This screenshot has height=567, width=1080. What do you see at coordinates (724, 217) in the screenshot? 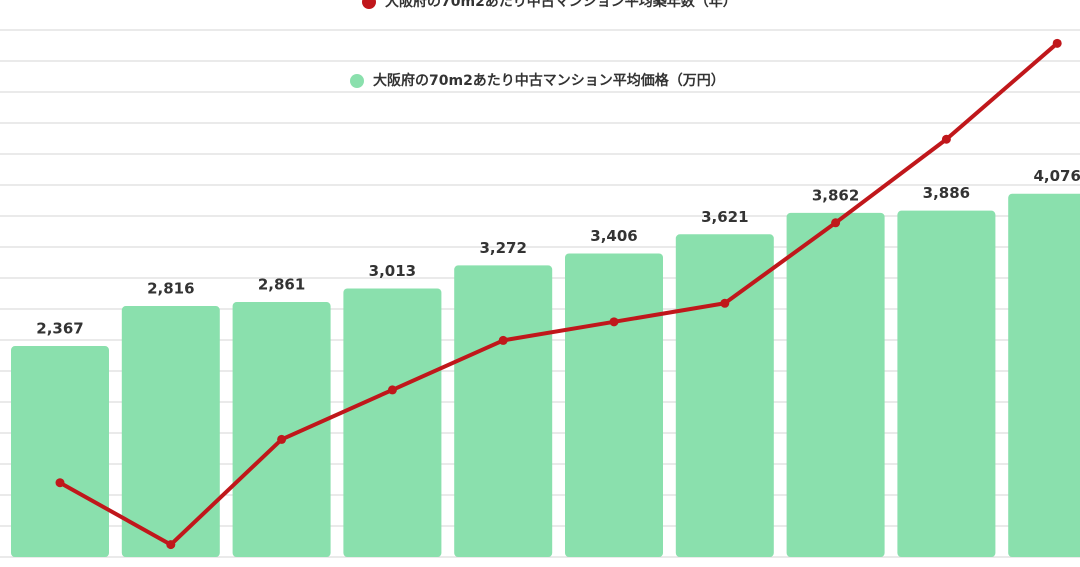
I see `value-label: 3,621` at bounding box center [724, 217].